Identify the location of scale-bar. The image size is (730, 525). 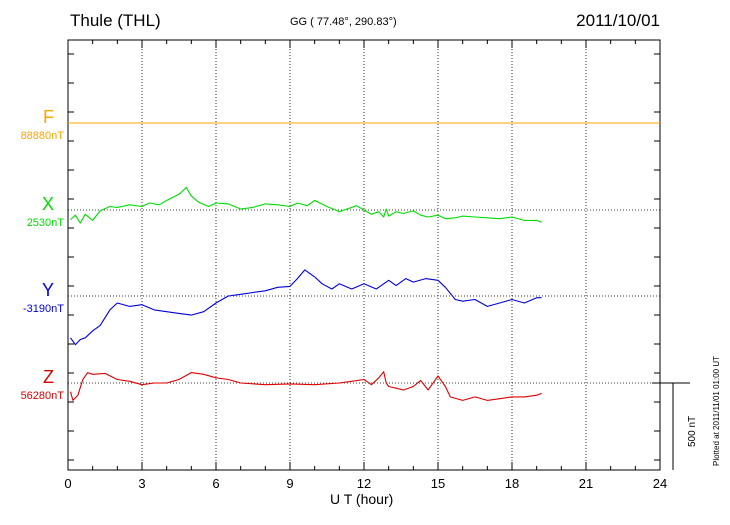
(671, 426).